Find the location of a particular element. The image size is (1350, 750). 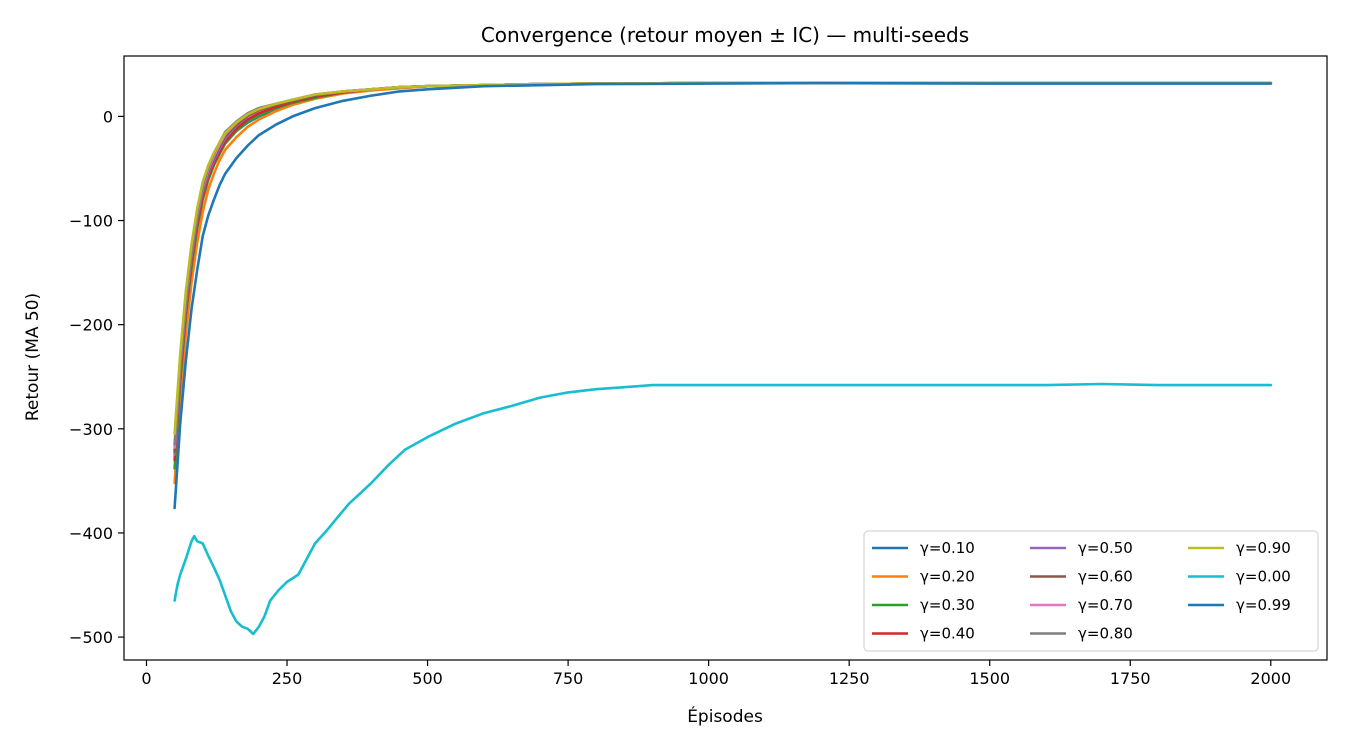

legend-label: γ=0.10 is located at coordinates (947, 548).